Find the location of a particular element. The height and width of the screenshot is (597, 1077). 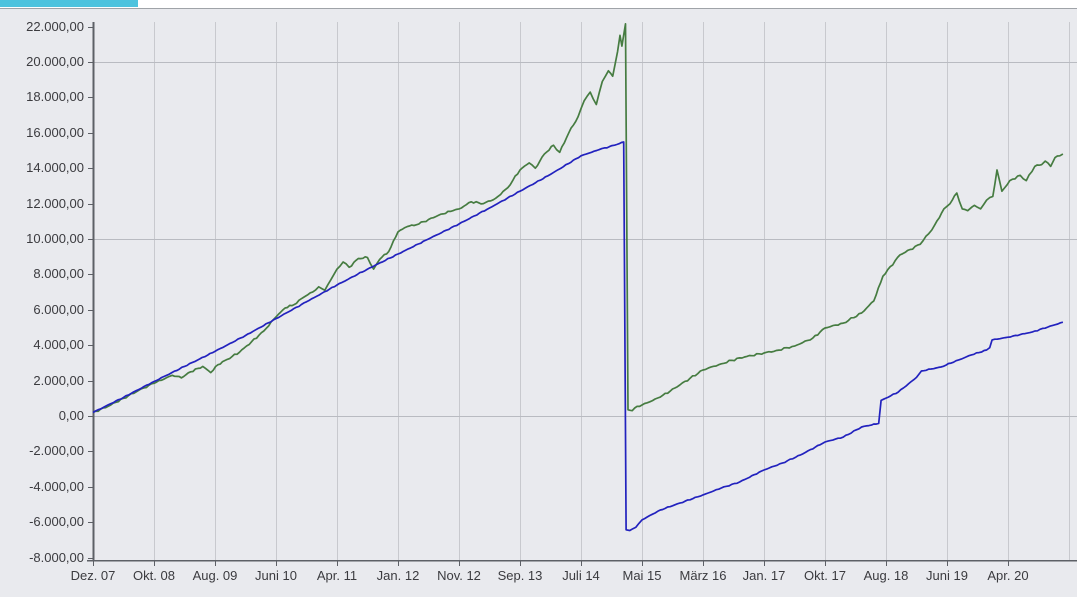

y-tick-label: 0,00 is located at coordinates (71, 415).